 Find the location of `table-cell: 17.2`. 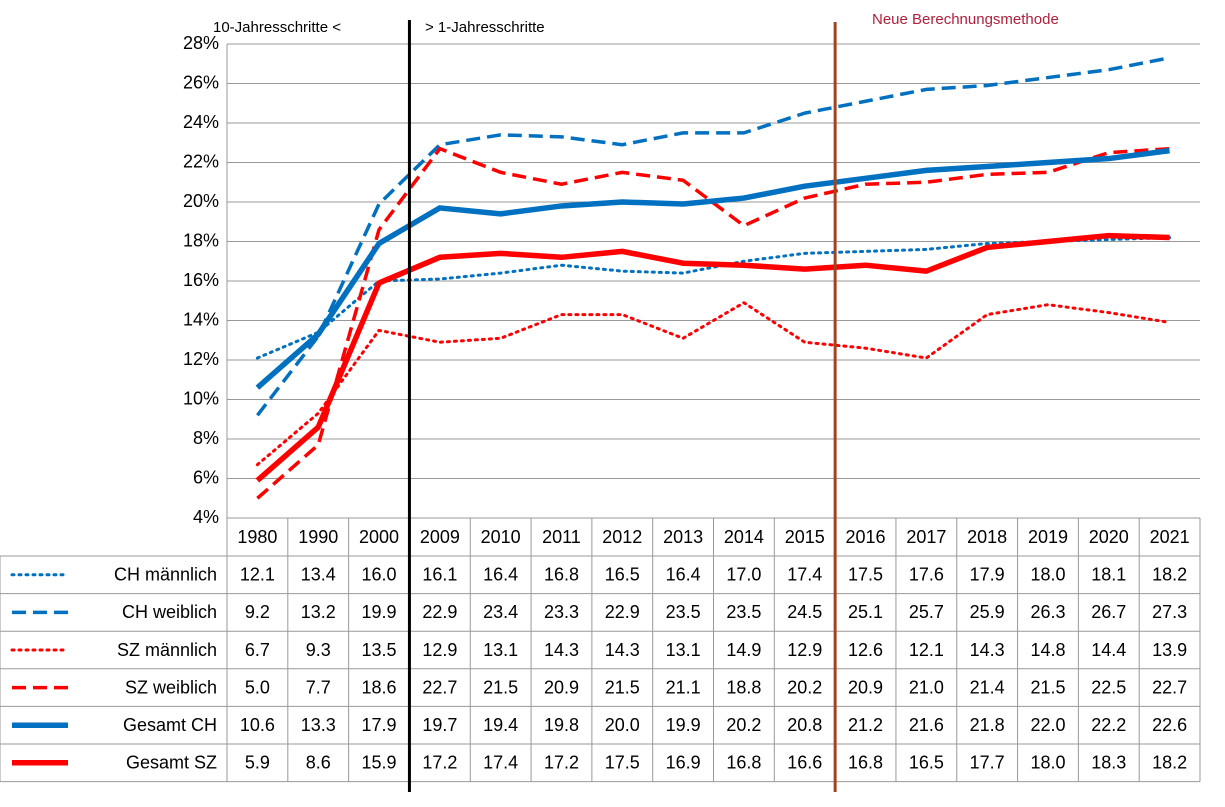

table-cell: 17.2 is located at coordinates (439, 763).